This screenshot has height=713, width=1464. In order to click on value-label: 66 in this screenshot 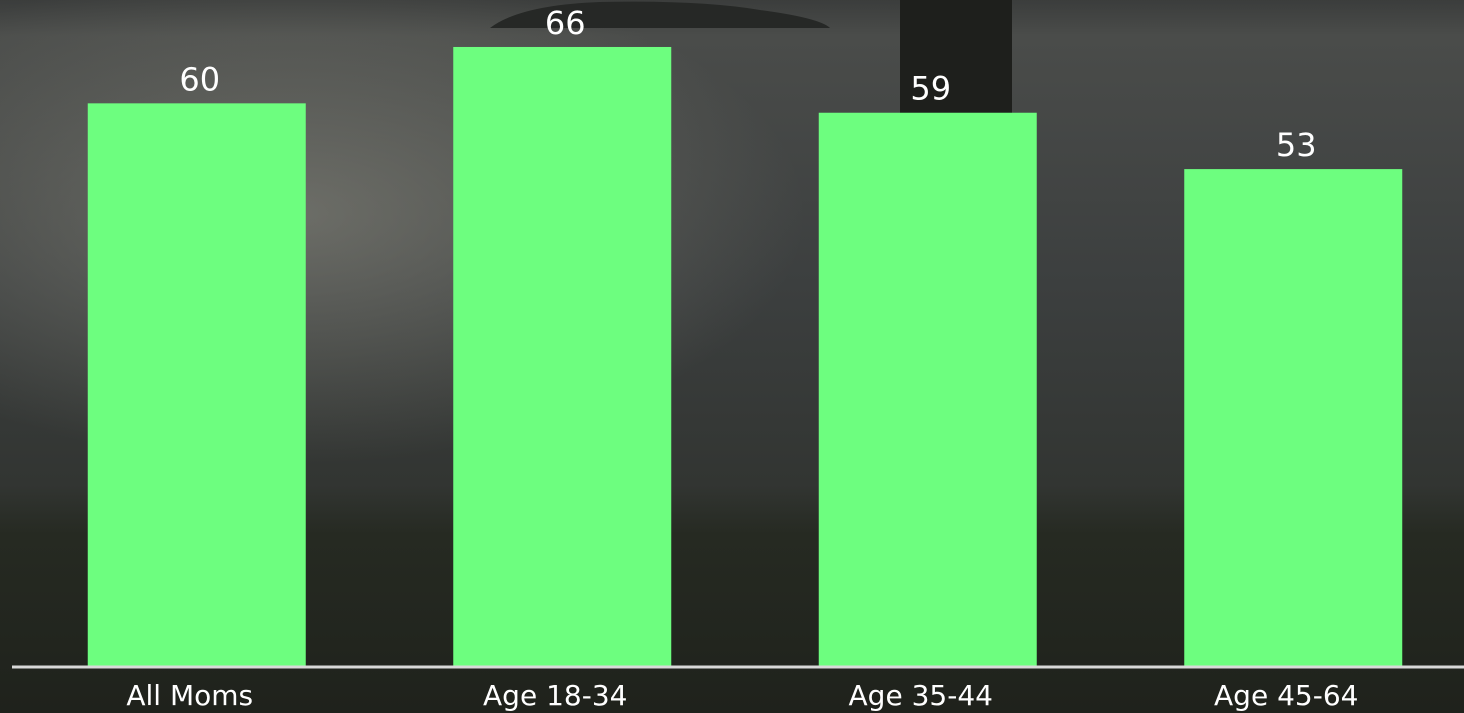, I will do `click(565, 23)`.